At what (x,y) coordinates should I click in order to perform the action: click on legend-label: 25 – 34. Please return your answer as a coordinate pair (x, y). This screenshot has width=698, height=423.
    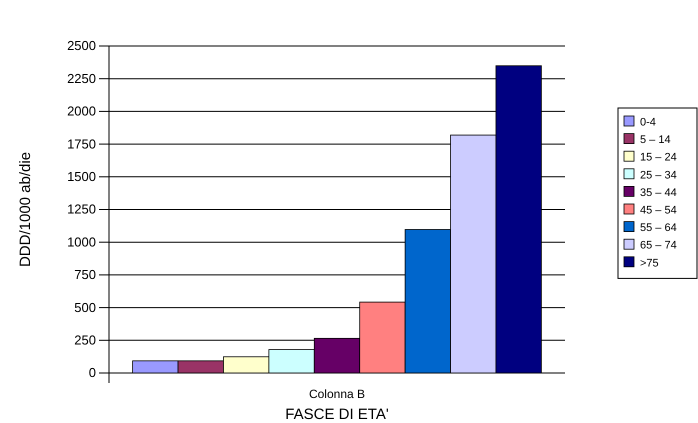
    Looking at the image, I should click on (658, 175).